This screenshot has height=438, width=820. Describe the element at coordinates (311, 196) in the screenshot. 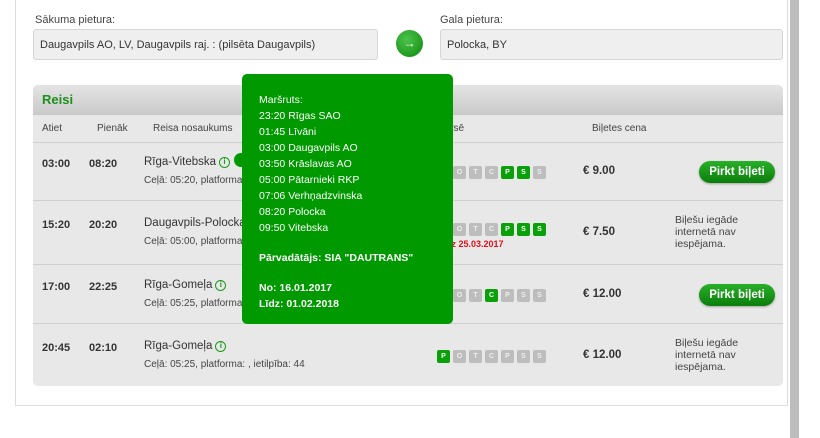

I see `route-stop: 07:06 Verhņadzvinska` at that location.